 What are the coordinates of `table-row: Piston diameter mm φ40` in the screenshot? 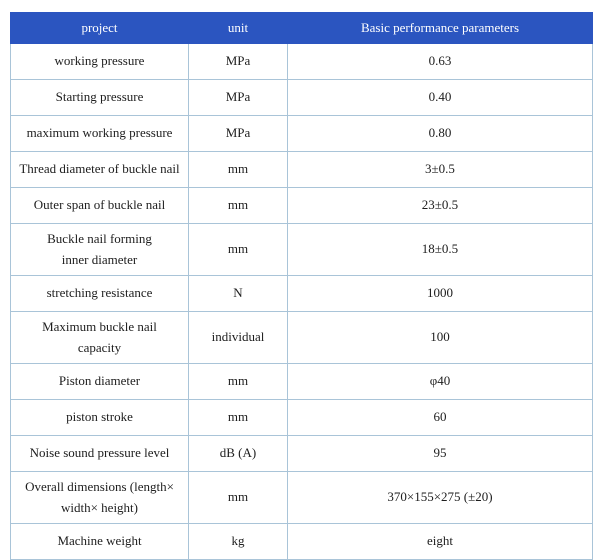 It's located at (301, 381).